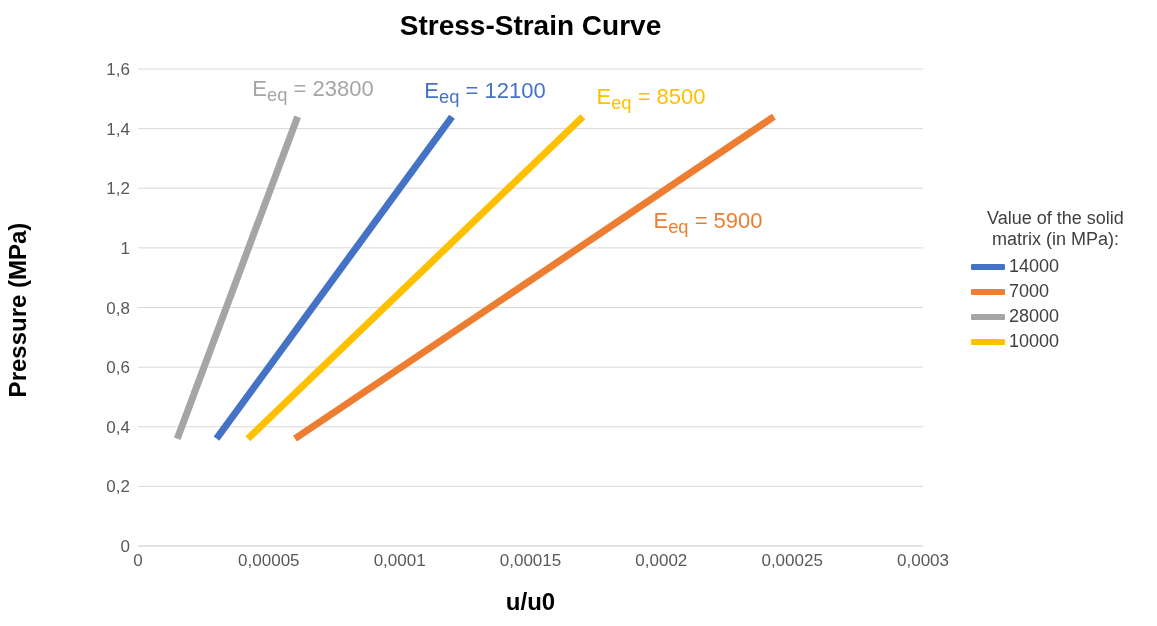 This screenshot has height=626, width=1157. I want to click on x-tick-label: 0,0003, so click(923, 561).